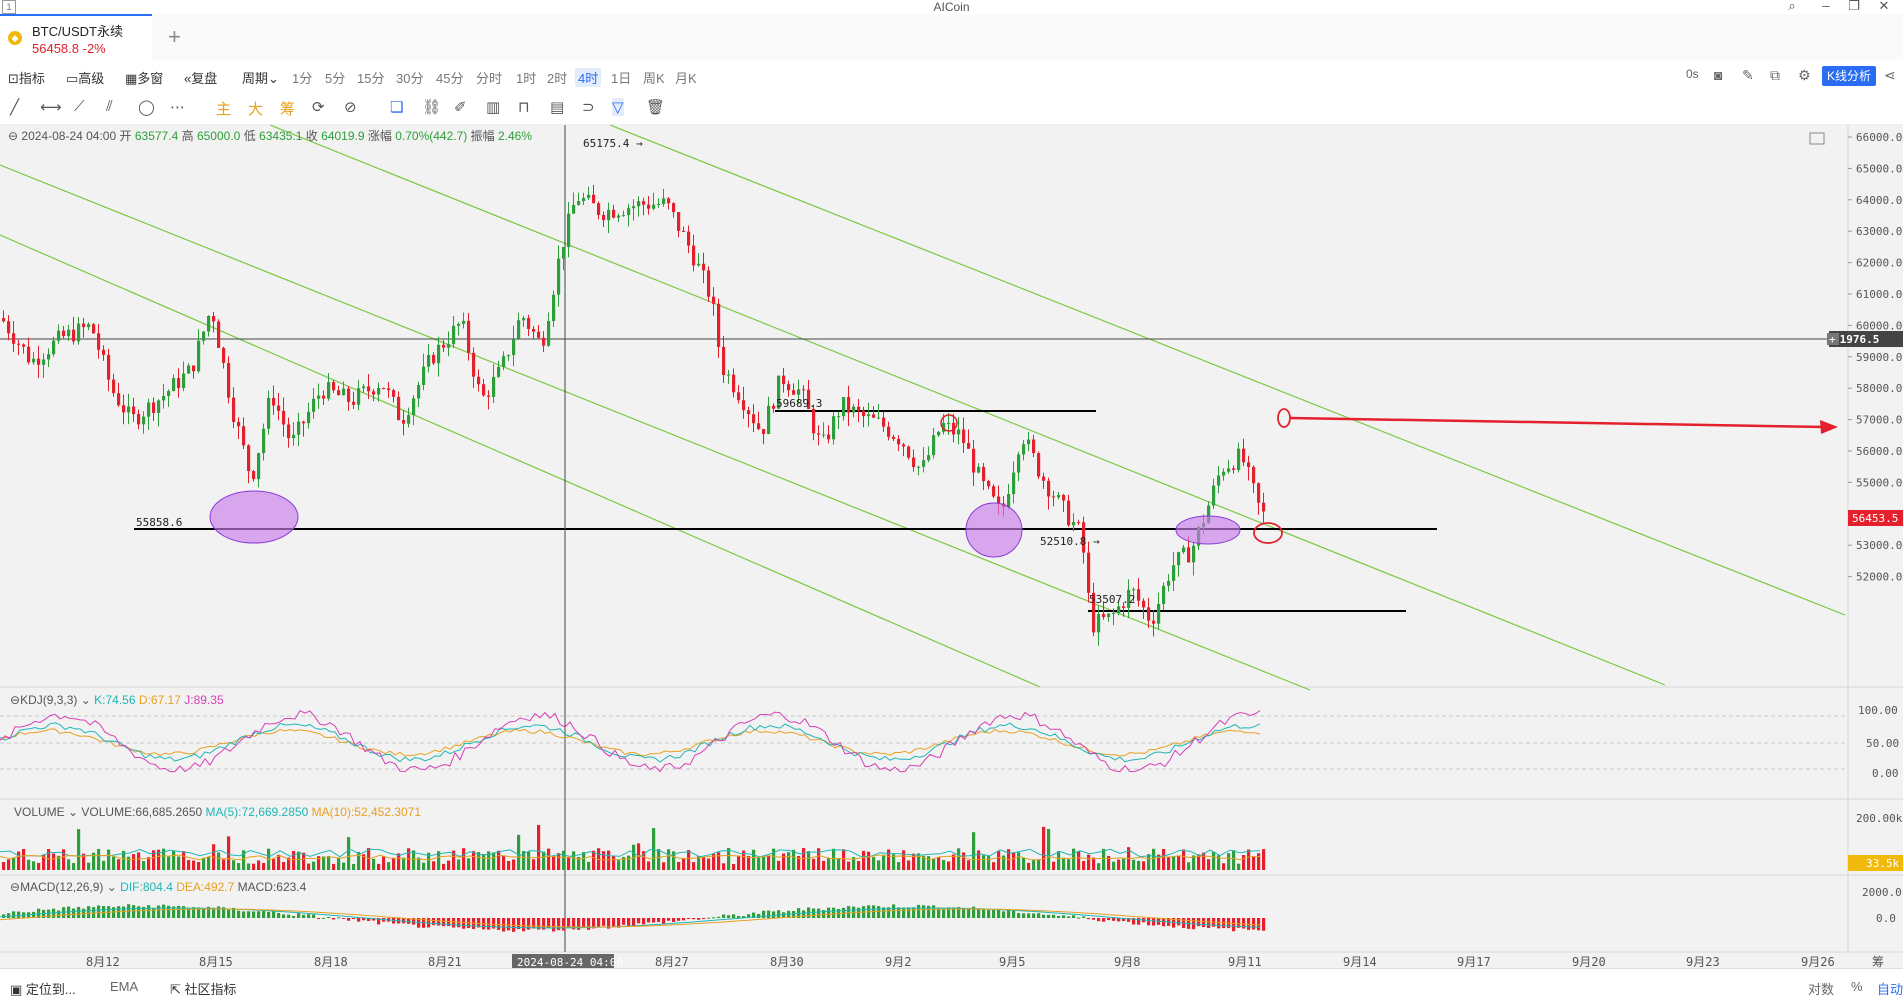  What do you see at coordinates (524, 107) in the screenshot?
I see `lock-icon: ⊓` at bounding box center [524, 107].